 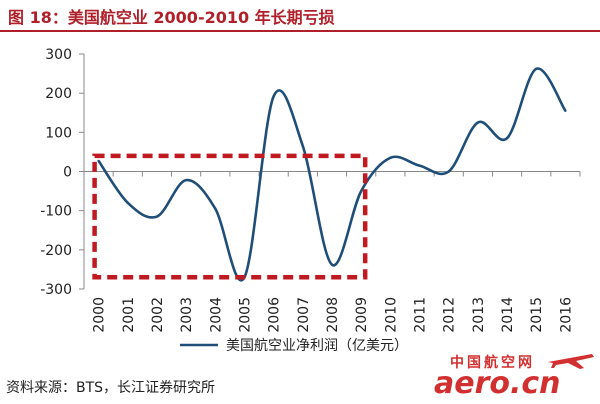 I want to click on x-tick-label: 2000, so click(x=100, y=315).